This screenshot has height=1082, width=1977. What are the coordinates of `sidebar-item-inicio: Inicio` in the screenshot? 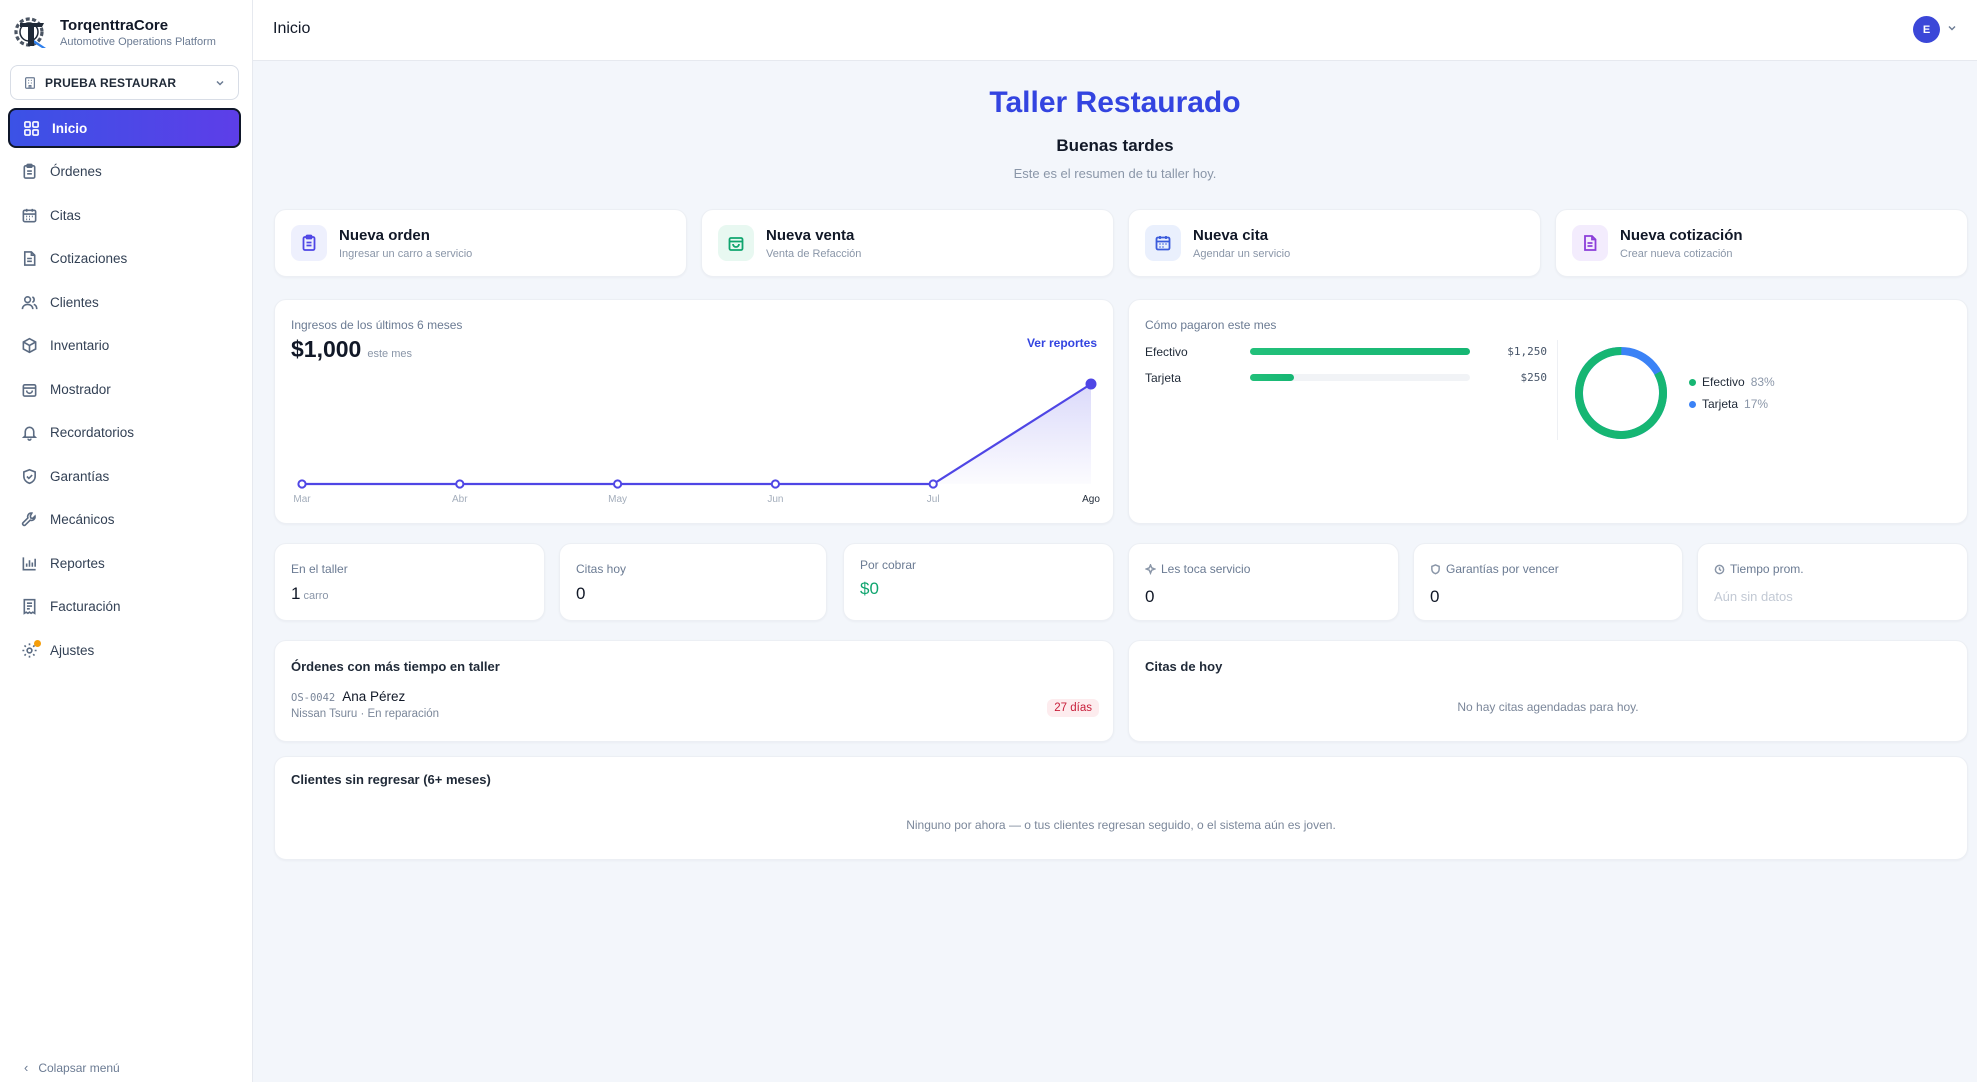 It's located at (124, 128).